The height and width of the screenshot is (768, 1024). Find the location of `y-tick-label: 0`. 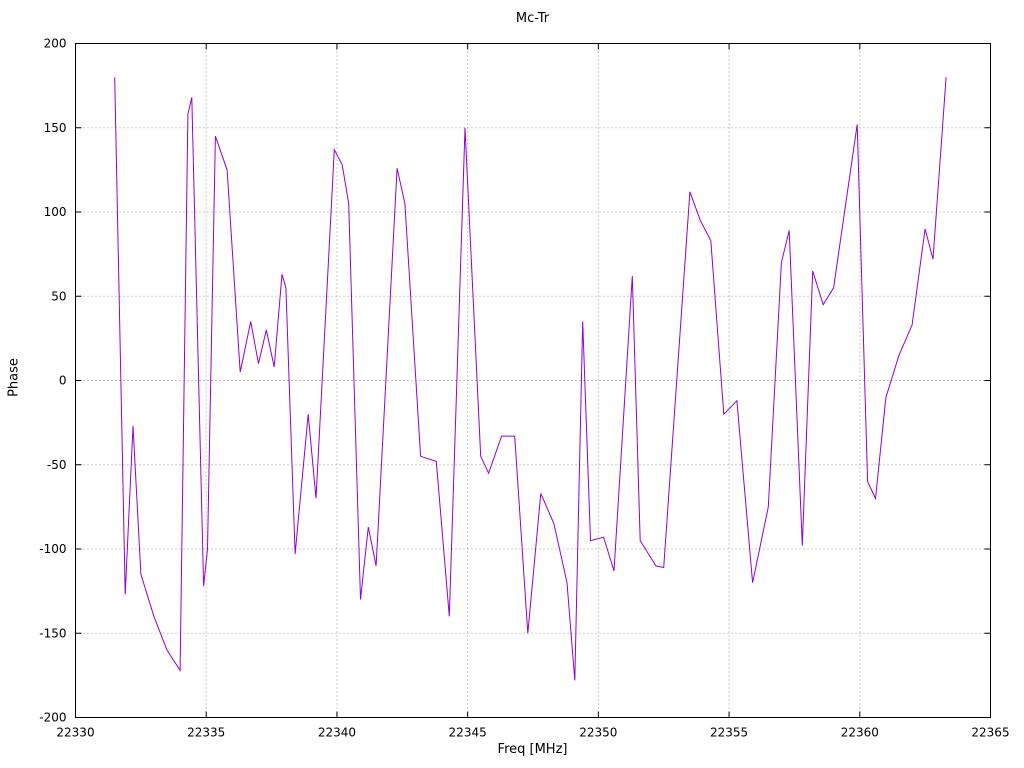

y-tick-label: 0 is located at coordinates (63, 381).